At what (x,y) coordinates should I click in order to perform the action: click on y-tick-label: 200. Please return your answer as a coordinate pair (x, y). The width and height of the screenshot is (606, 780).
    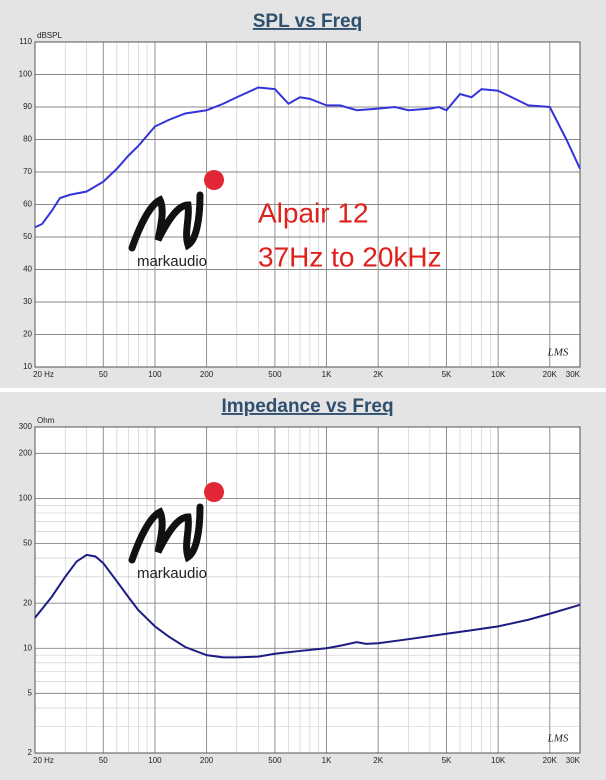
    Looking at the image, I should click on (26, 452).